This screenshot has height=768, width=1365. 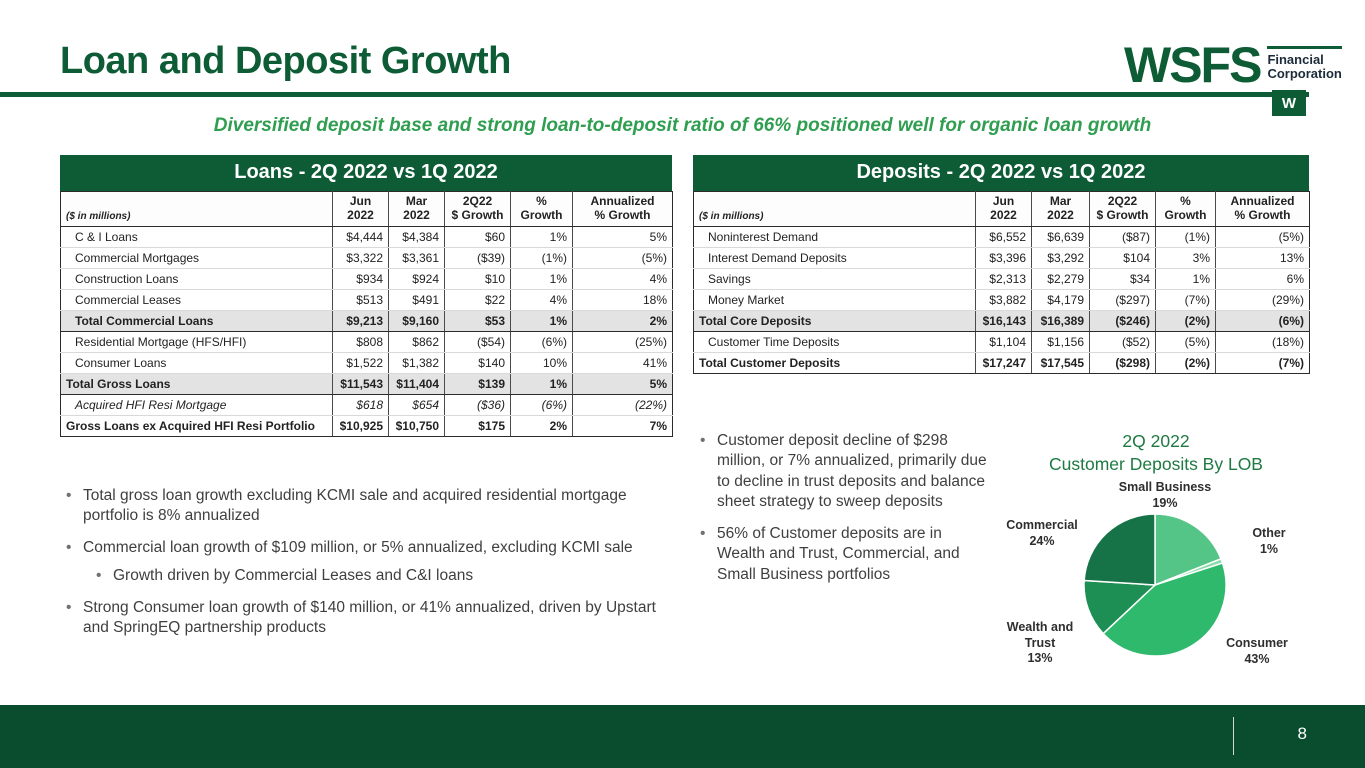 What do you see at coordinates (622, 209) in the screenshot?
I see `column-header: Annualized% Growth` at bounding box center [622, 209].